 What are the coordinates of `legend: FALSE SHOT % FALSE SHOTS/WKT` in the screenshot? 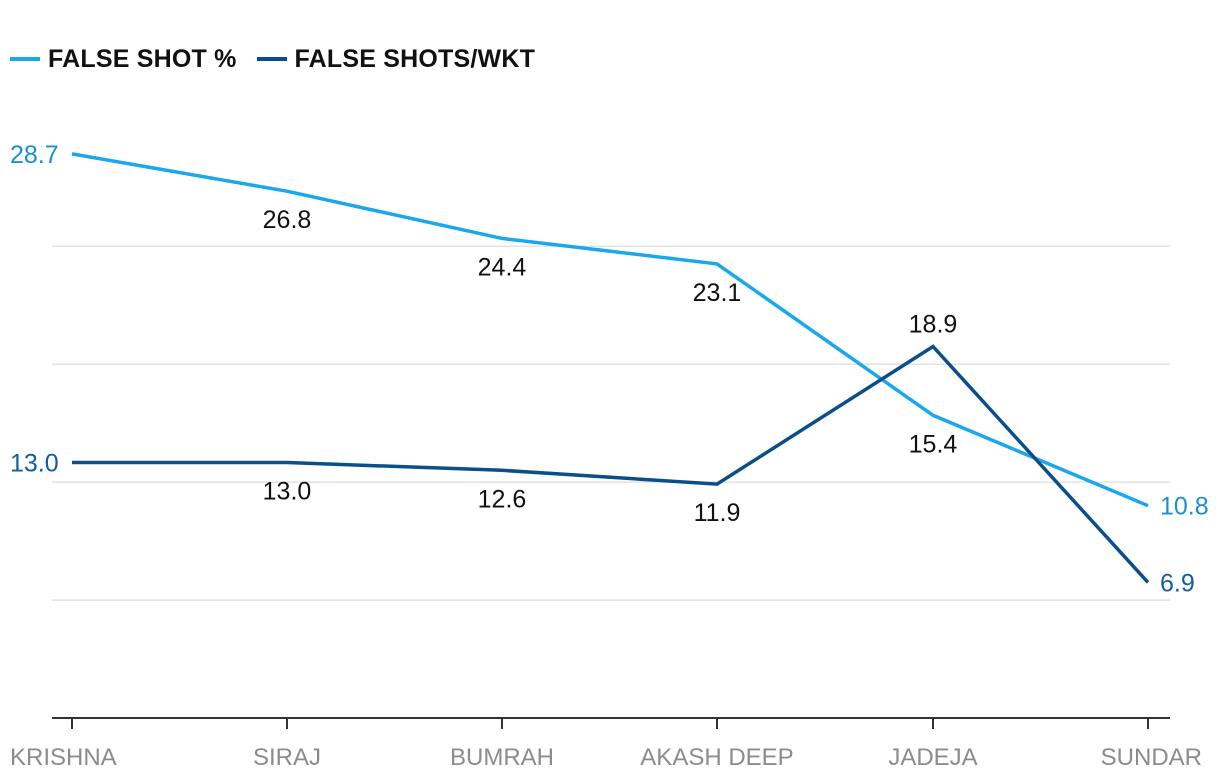 It's located at (282, 59).